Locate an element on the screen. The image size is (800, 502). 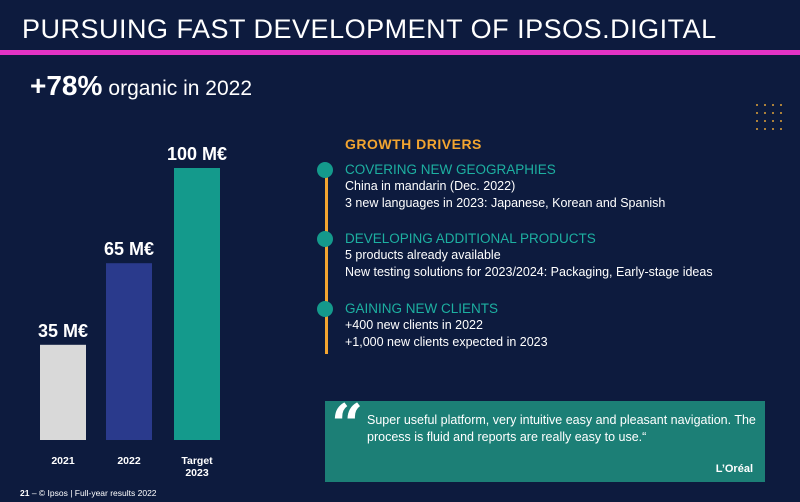
growth-drivers-title: GROWTH DRIVERS is located at coordinates (413, 144).